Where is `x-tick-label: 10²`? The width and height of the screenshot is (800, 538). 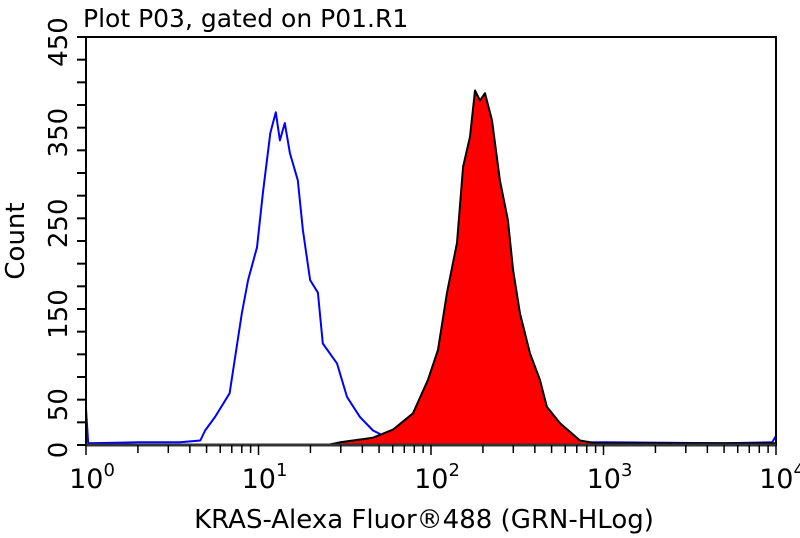
x-tick-label: 10² is located at coordinates (437, 477).